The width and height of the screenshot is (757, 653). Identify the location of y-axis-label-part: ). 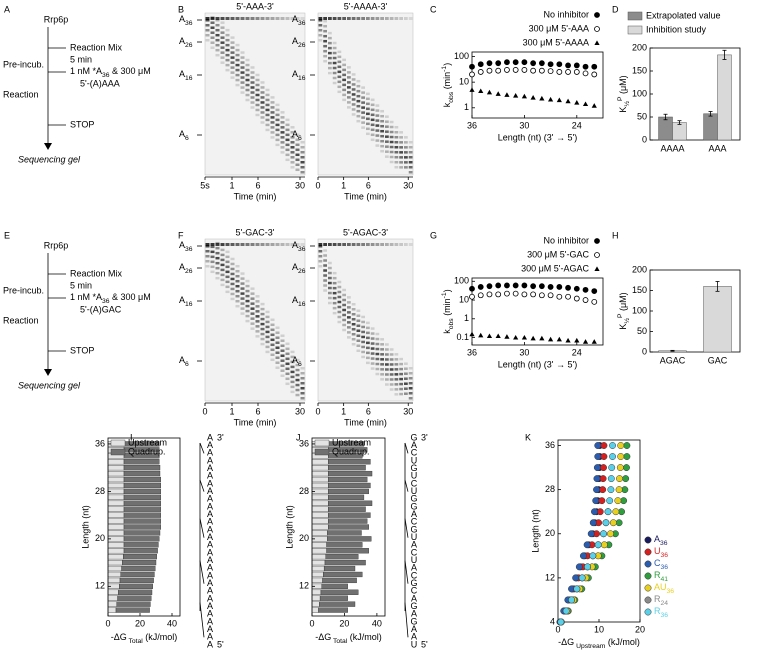
(447, 64).